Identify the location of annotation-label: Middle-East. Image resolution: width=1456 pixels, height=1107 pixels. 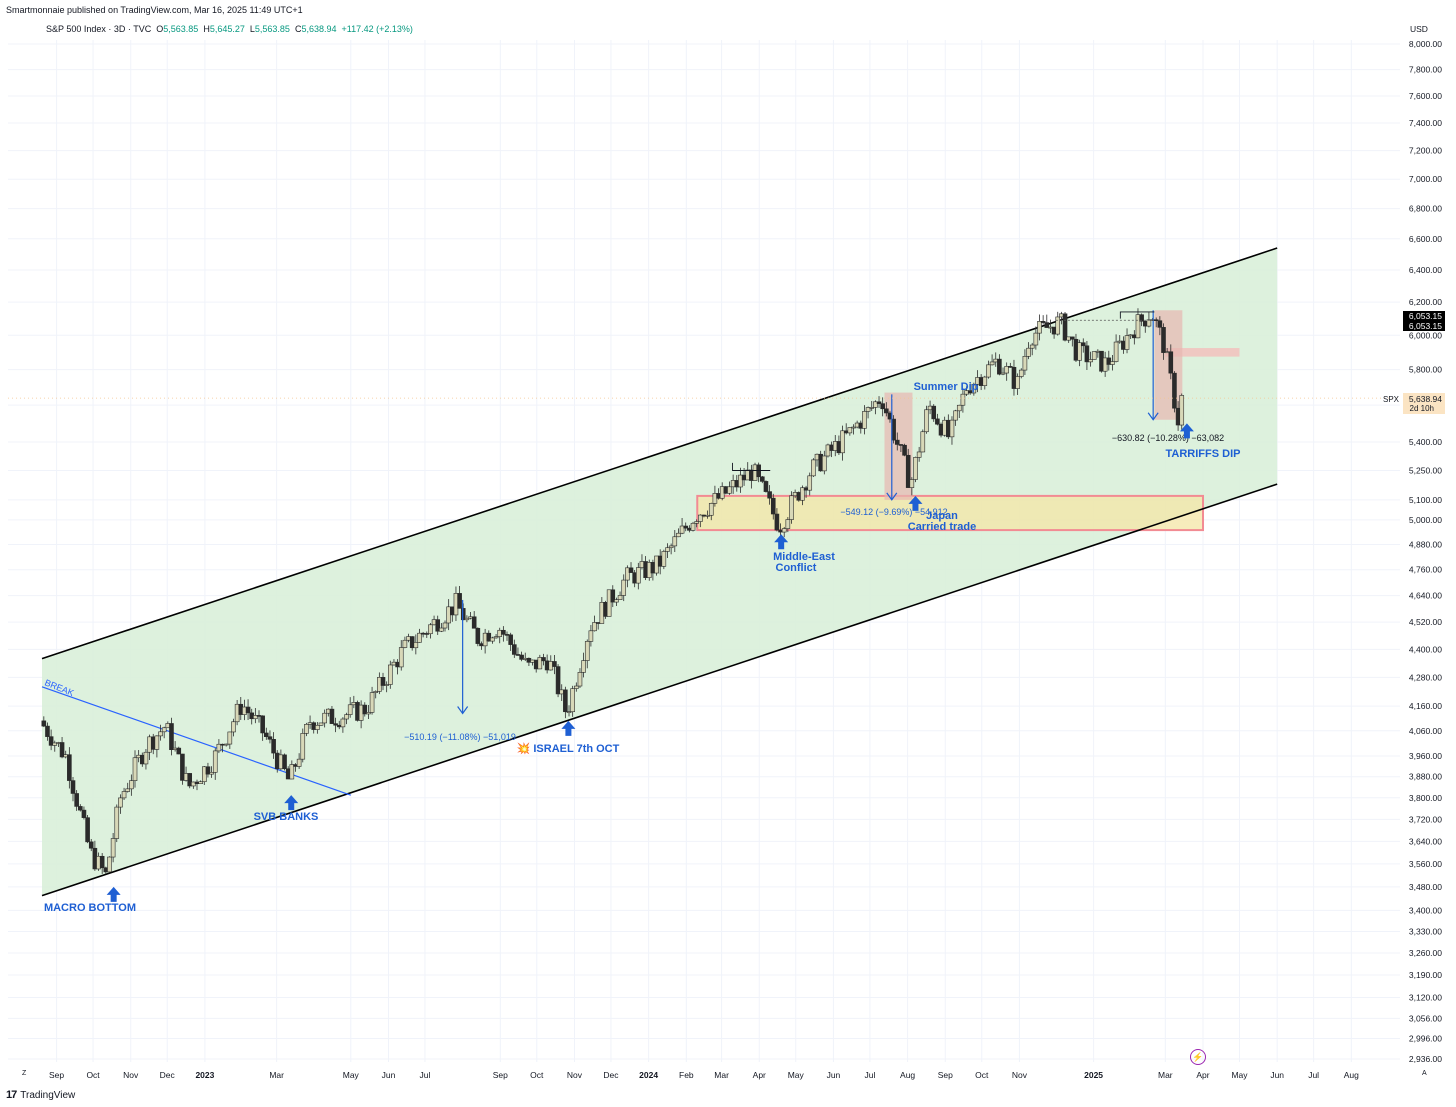
(804, 557).